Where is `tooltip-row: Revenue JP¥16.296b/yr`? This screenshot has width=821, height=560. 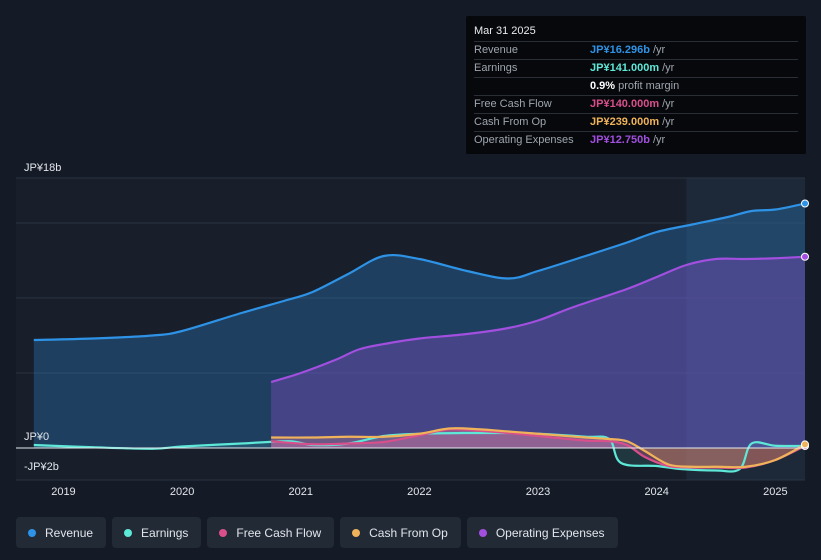
tooltip-row: Revenue JP¥16.296b/yr is located at coordinates (636, 51).